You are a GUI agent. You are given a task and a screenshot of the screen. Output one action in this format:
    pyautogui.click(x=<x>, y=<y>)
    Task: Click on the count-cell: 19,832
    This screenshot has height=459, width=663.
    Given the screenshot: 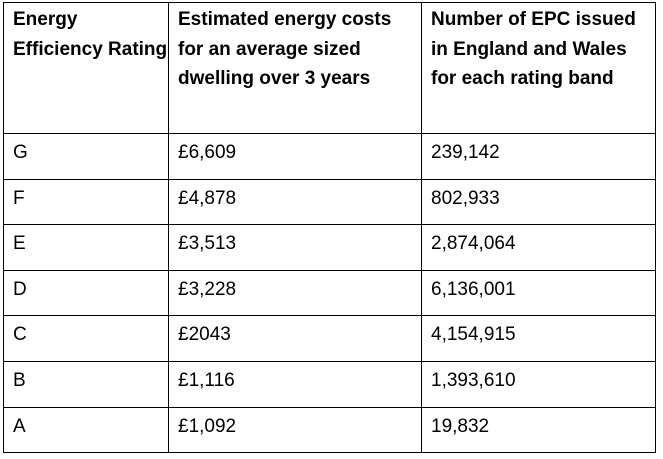 What is the action you would take?
    pyautogui.click(x=538, y=430)
    